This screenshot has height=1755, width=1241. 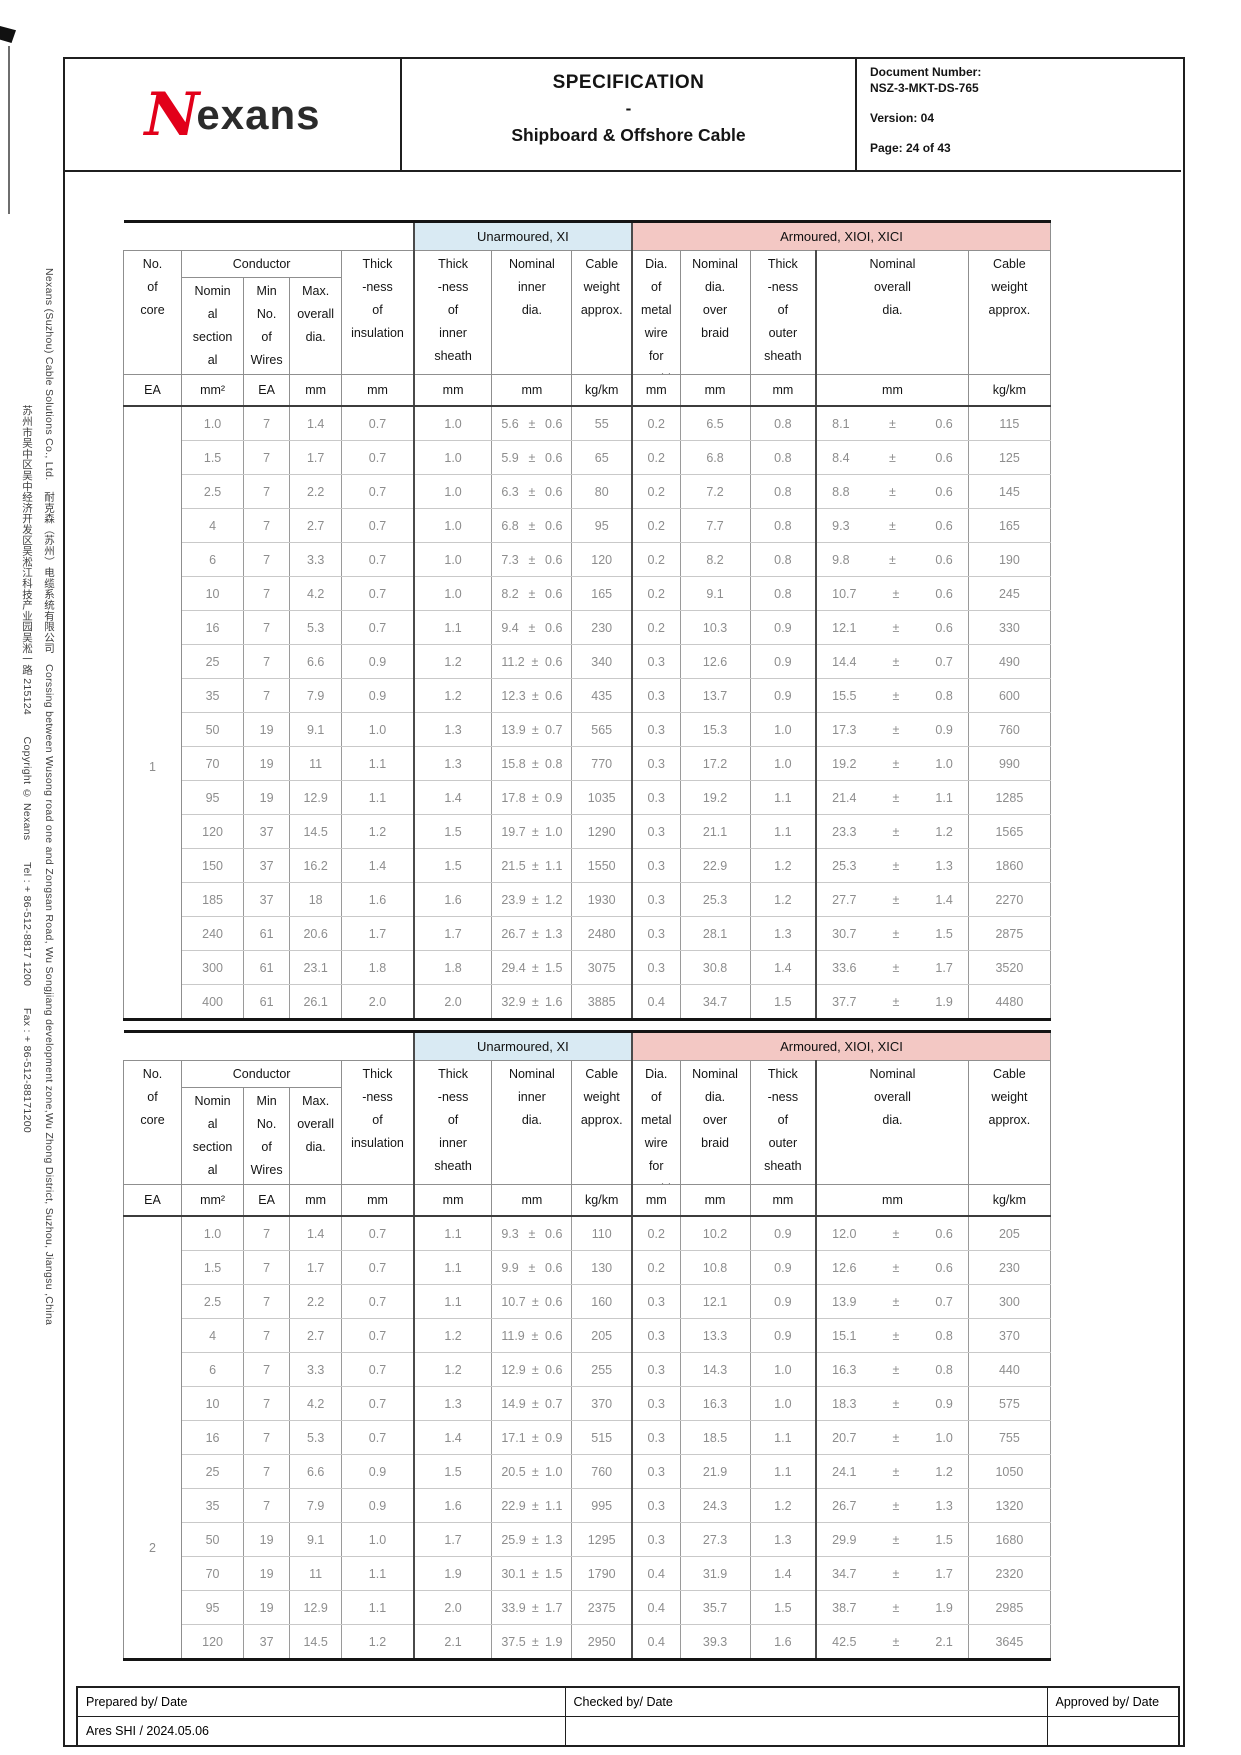 I want to click on tolerance-value: 21.4 ±1.1, so click(x=892, y=798).